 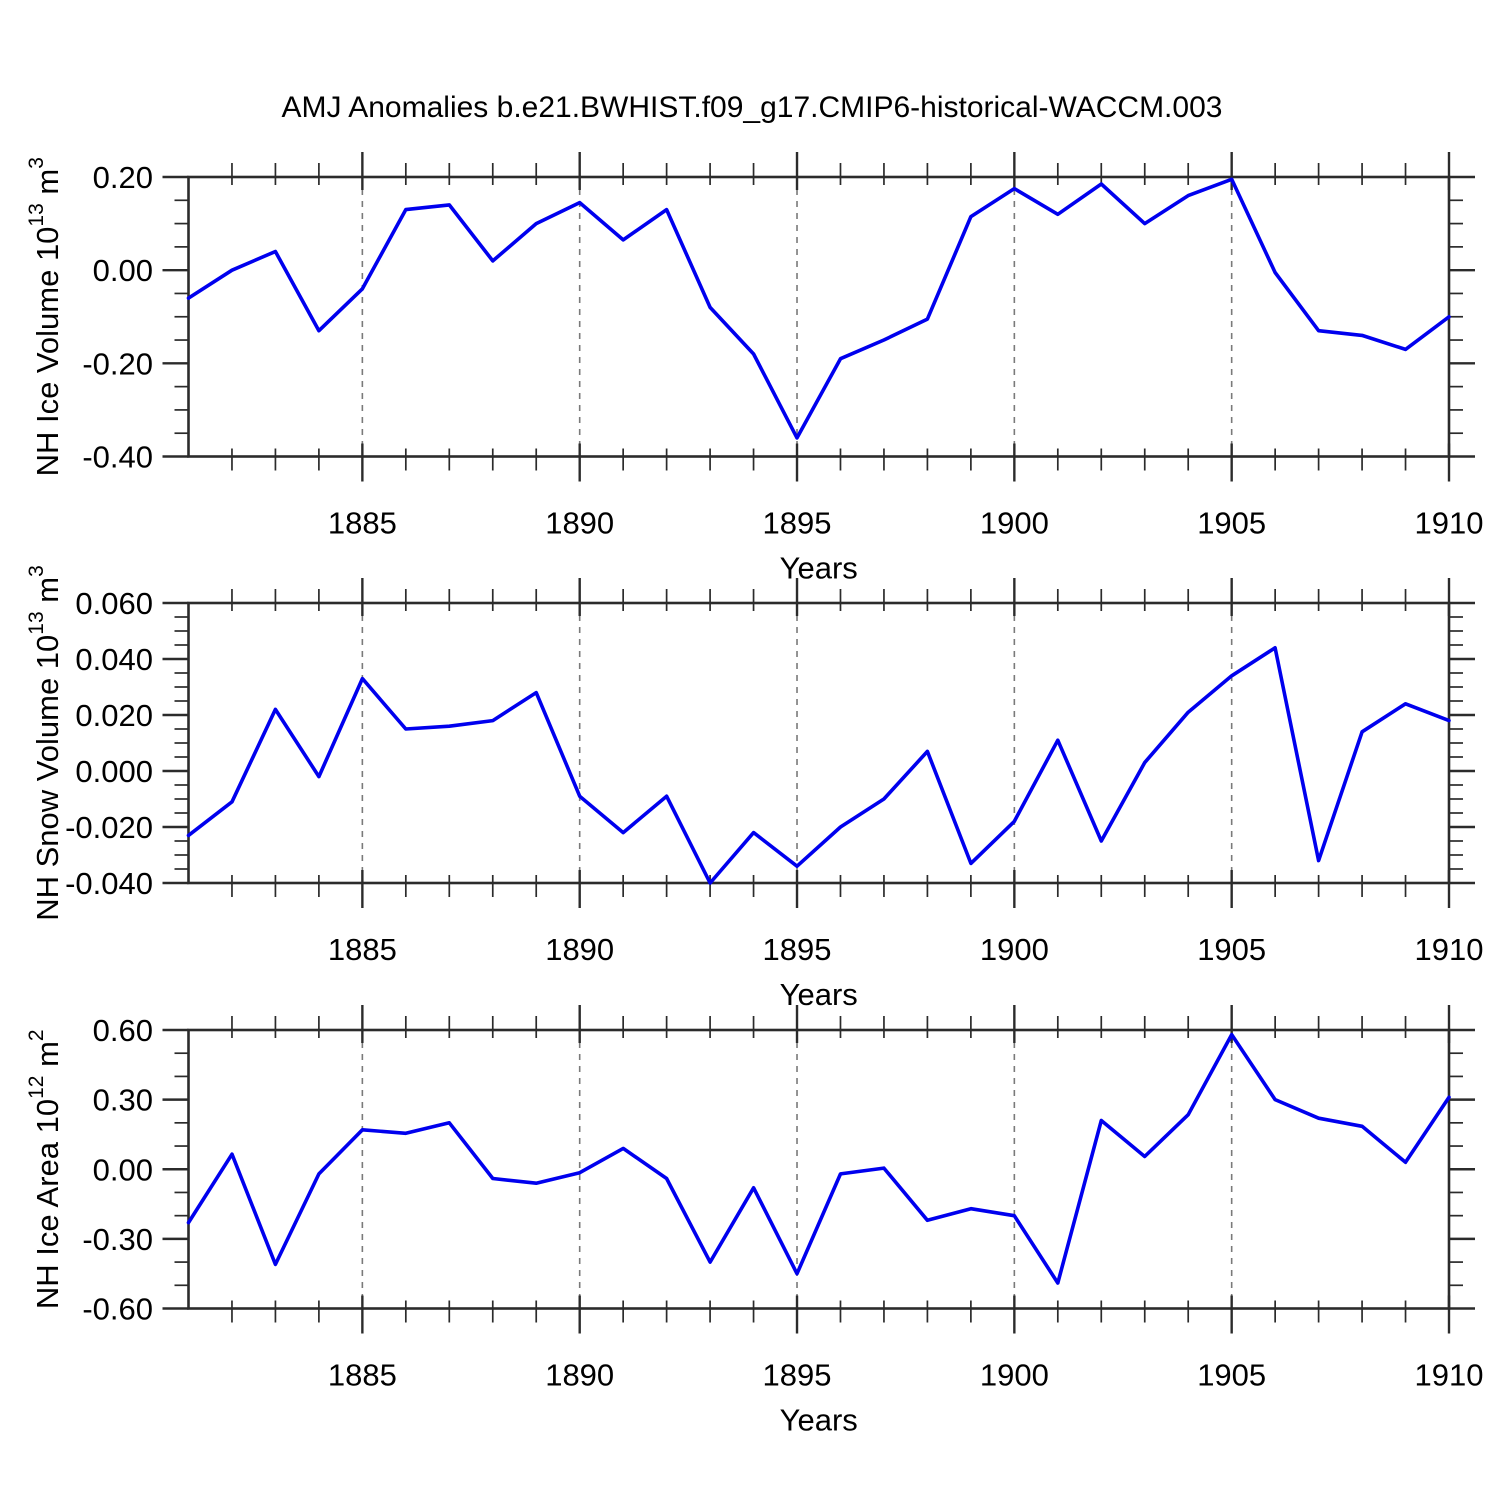 What do you see at coordinates (818, 308) in the screenshot?
I see `data-line-nh-ice-volume` at bounding box center [818, 308].